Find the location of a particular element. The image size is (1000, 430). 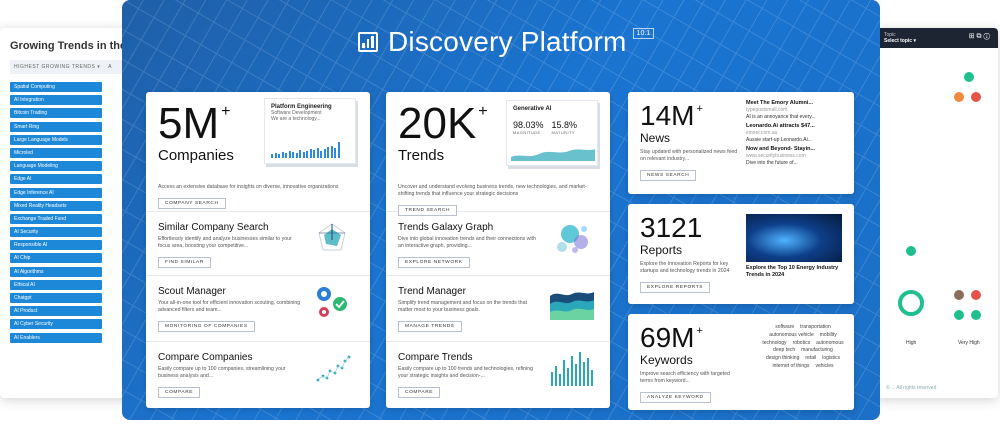

trend-tag: AI Cyber Security is located at coordinates (56, 324).